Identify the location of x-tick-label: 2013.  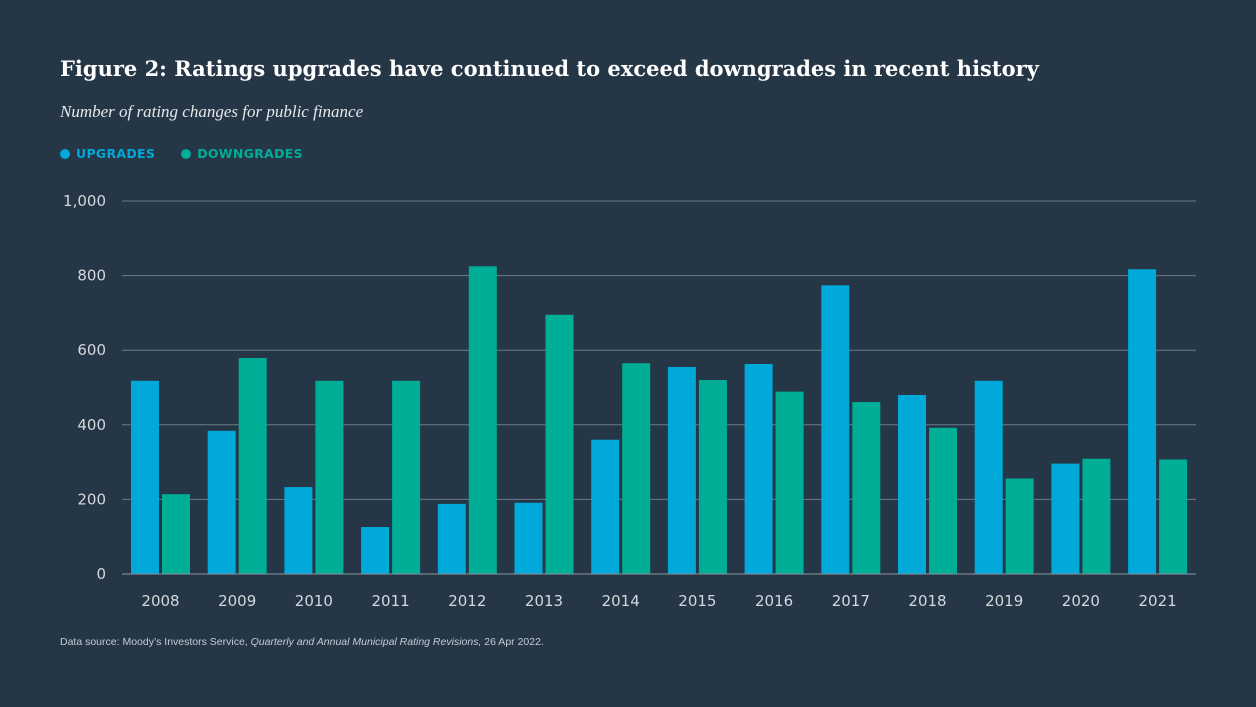
(544, 601).